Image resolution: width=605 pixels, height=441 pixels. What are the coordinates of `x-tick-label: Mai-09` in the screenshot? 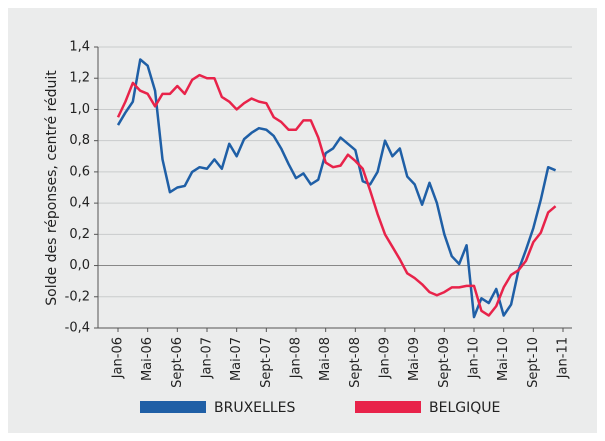 It's located at (414, 359).